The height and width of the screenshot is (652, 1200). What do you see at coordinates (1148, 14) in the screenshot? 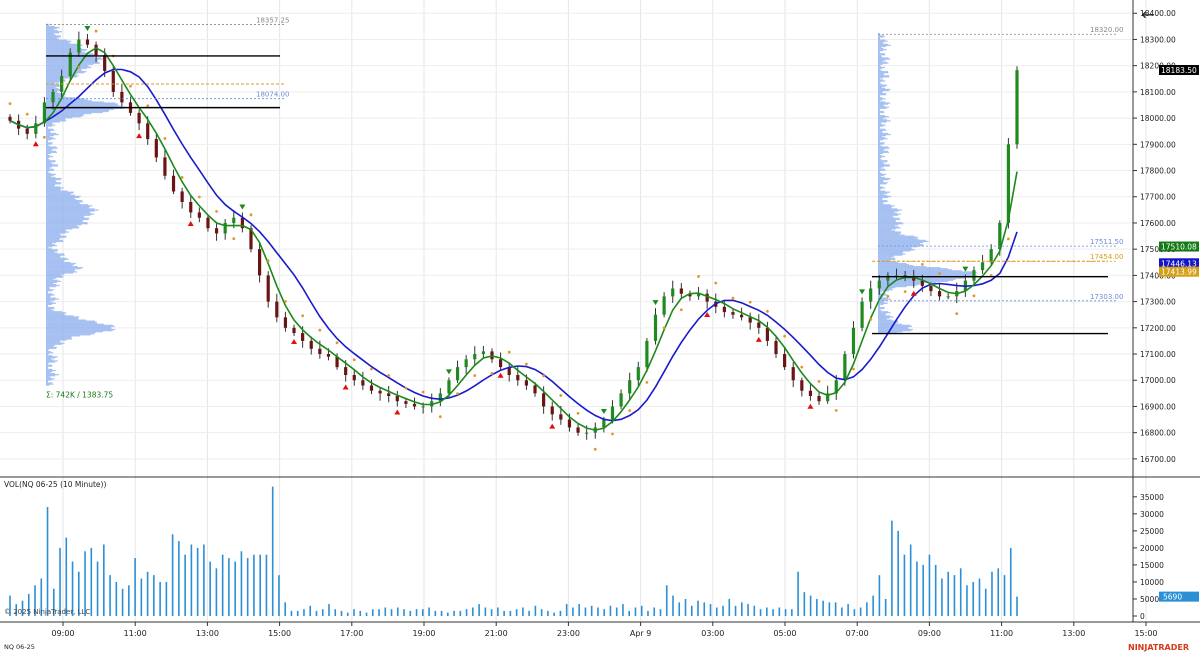
I see `back-arrow-icon: ←` at bounding box center [1148, 14].